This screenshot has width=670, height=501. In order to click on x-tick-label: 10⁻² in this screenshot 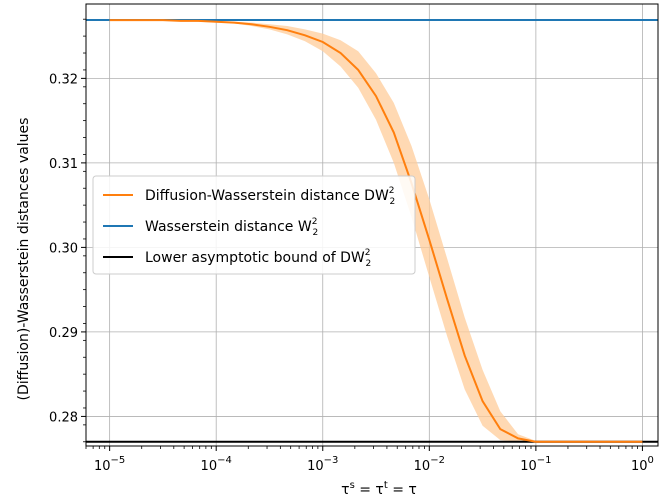, I will do `click(429, 464)`.